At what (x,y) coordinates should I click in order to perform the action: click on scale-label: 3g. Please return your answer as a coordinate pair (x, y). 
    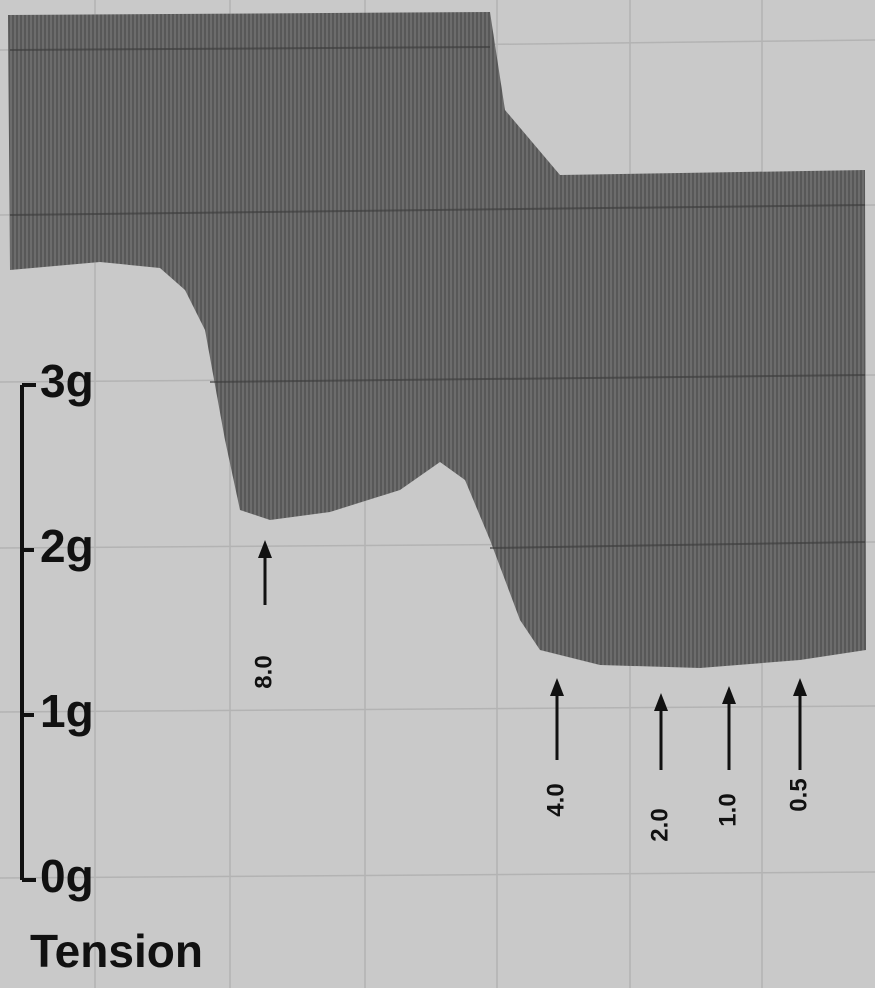
    Looking at the image, I should click on (67, 381).